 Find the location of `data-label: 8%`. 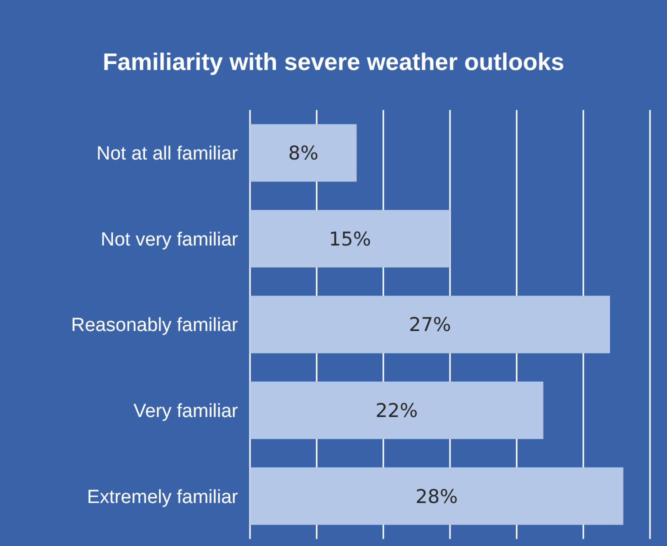

data-label: 8% is located at coordinates (303, 153).